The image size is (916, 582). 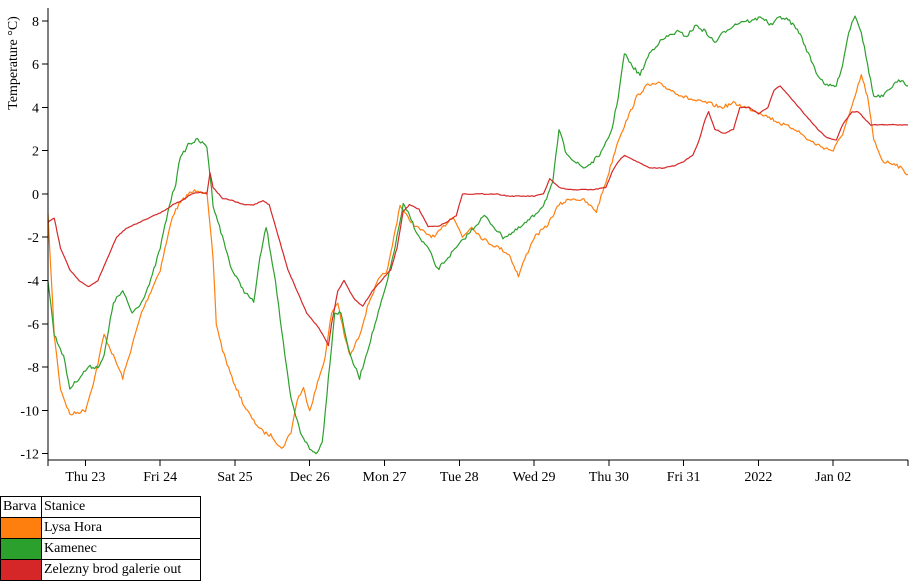 I want to click on y-tick-label: 2, so click(x=35, y=152).